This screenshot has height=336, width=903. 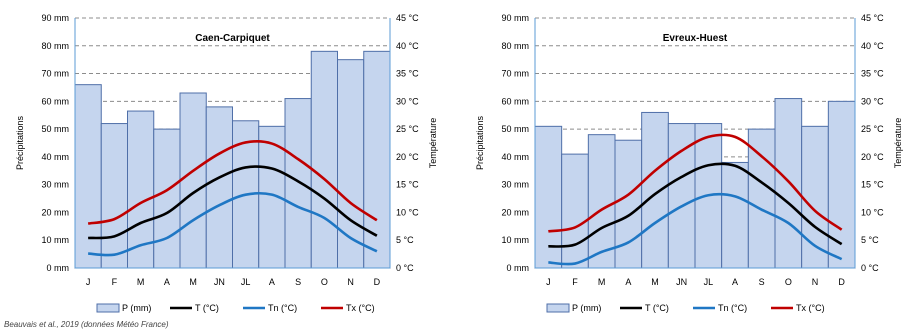 What do you see at coordinates (298, 282) in the screenshot?
I see `x-tick-label: S` at bounding box center [298, 282].